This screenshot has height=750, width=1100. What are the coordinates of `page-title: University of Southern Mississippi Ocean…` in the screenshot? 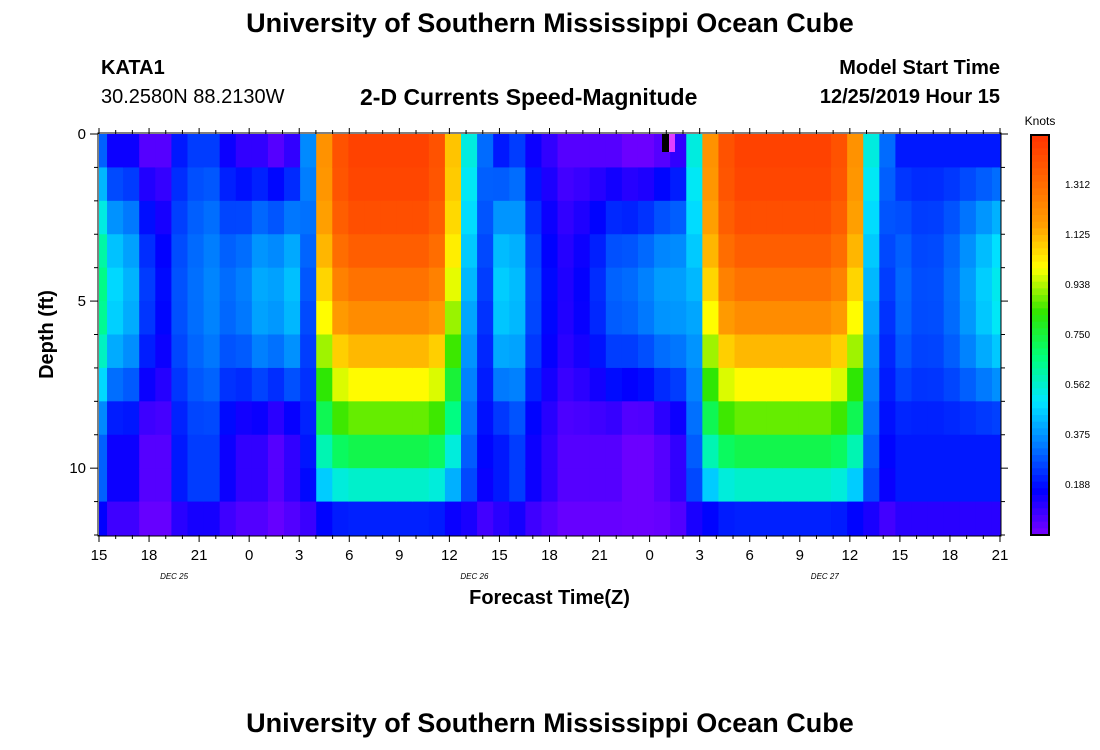 It's located at (550, 23).